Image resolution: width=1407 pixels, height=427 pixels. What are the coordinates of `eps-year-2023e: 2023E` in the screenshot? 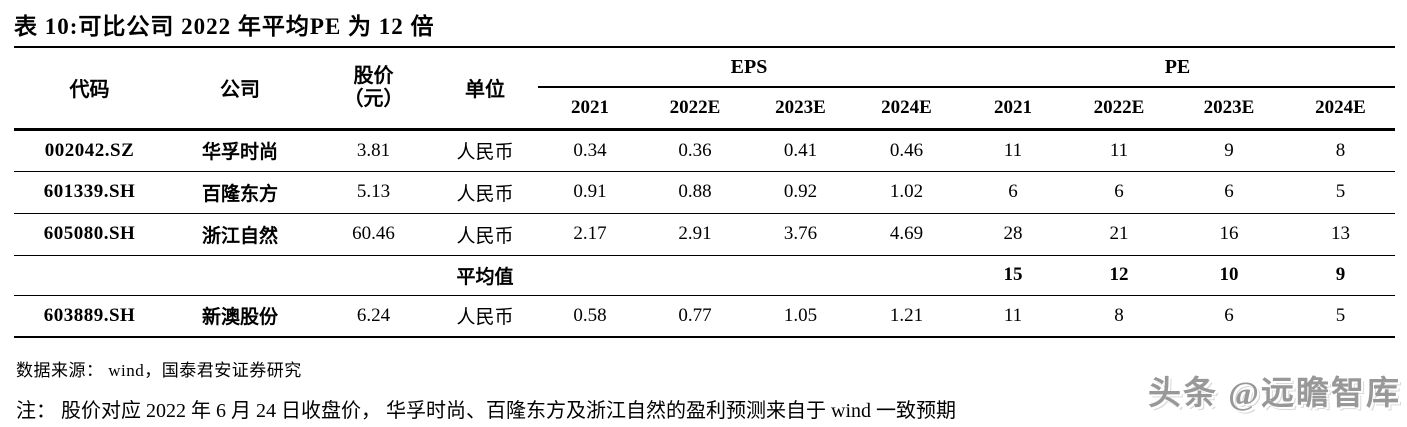 It's located at (800, 109).